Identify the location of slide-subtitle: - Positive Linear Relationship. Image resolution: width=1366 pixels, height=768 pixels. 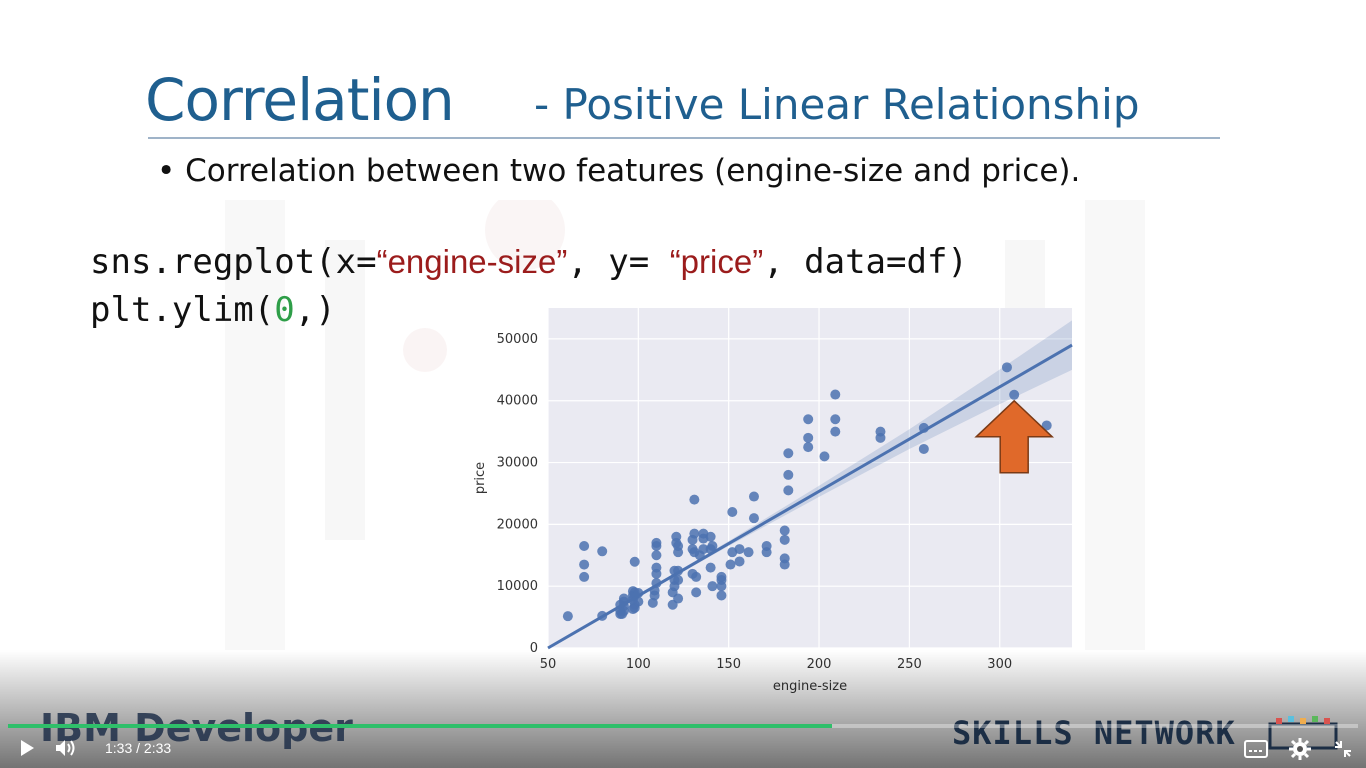
(837, 104).